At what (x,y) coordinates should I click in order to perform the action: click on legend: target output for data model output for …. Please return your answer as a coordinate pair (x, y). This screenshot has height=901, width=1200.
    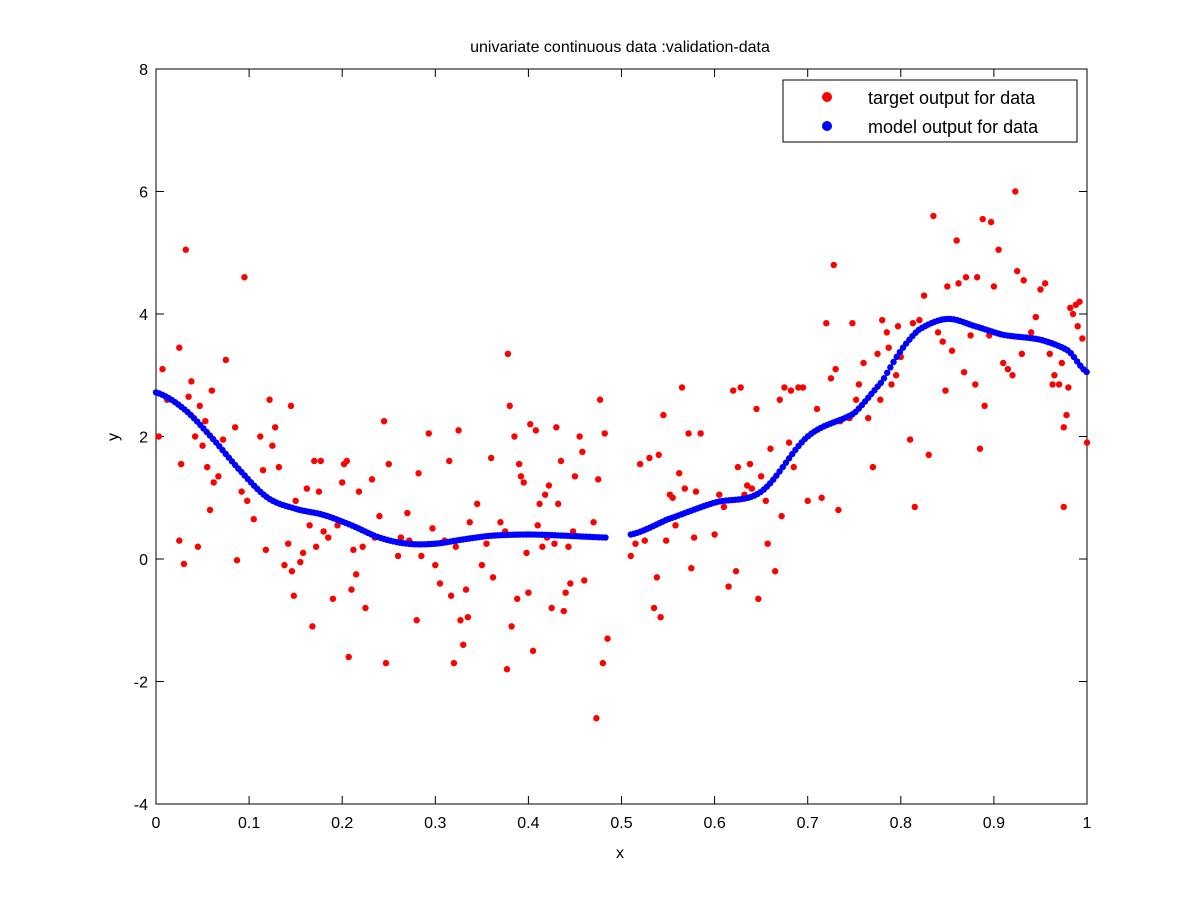
    Looking at the image, I should click on (930, 111).